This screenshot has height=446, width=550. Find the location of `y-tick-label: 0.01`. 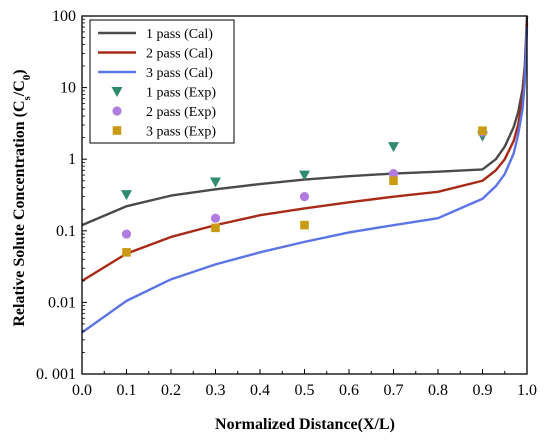

y-tick-label: 0.01 is located at coordinates (62, 302).